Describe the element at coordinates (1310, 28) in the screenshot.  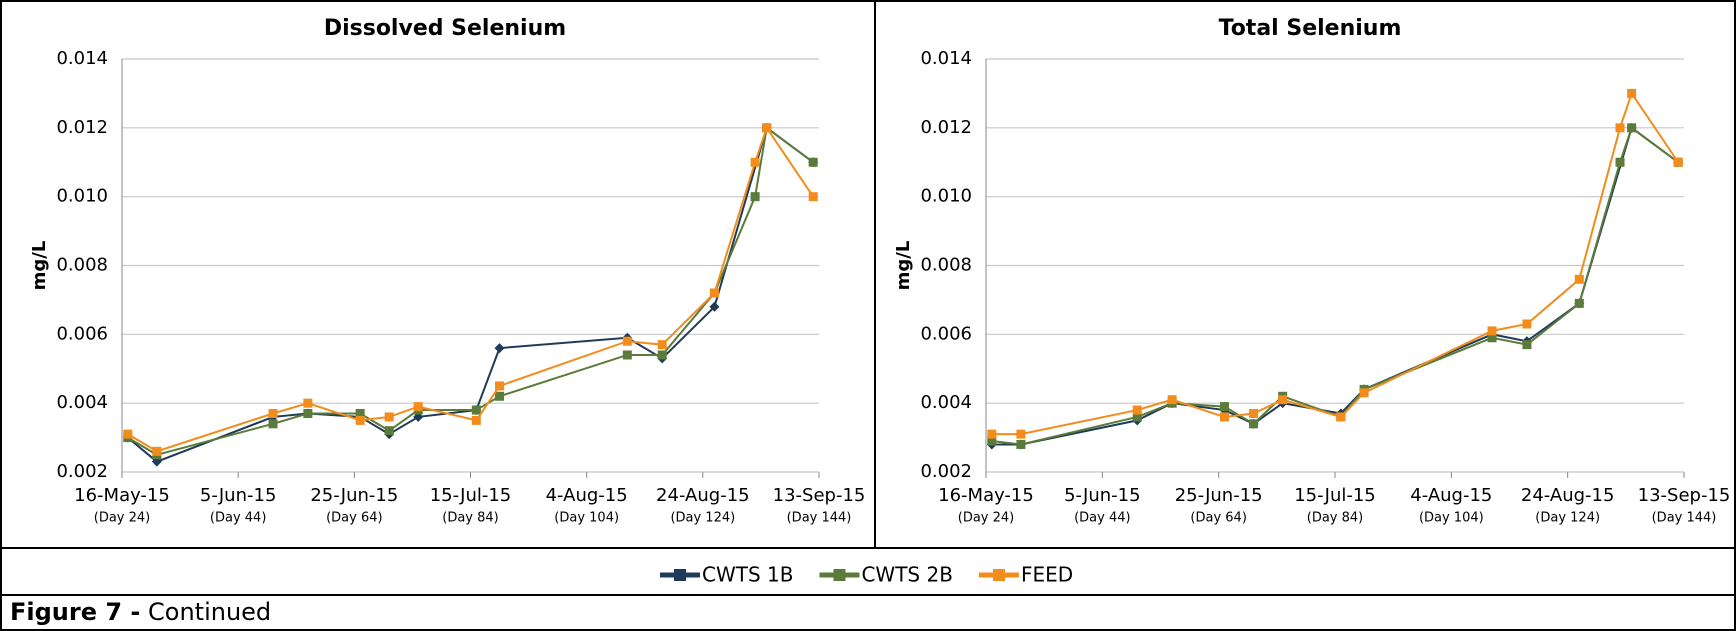
I see `chart-title: Total Selenium` at that location.